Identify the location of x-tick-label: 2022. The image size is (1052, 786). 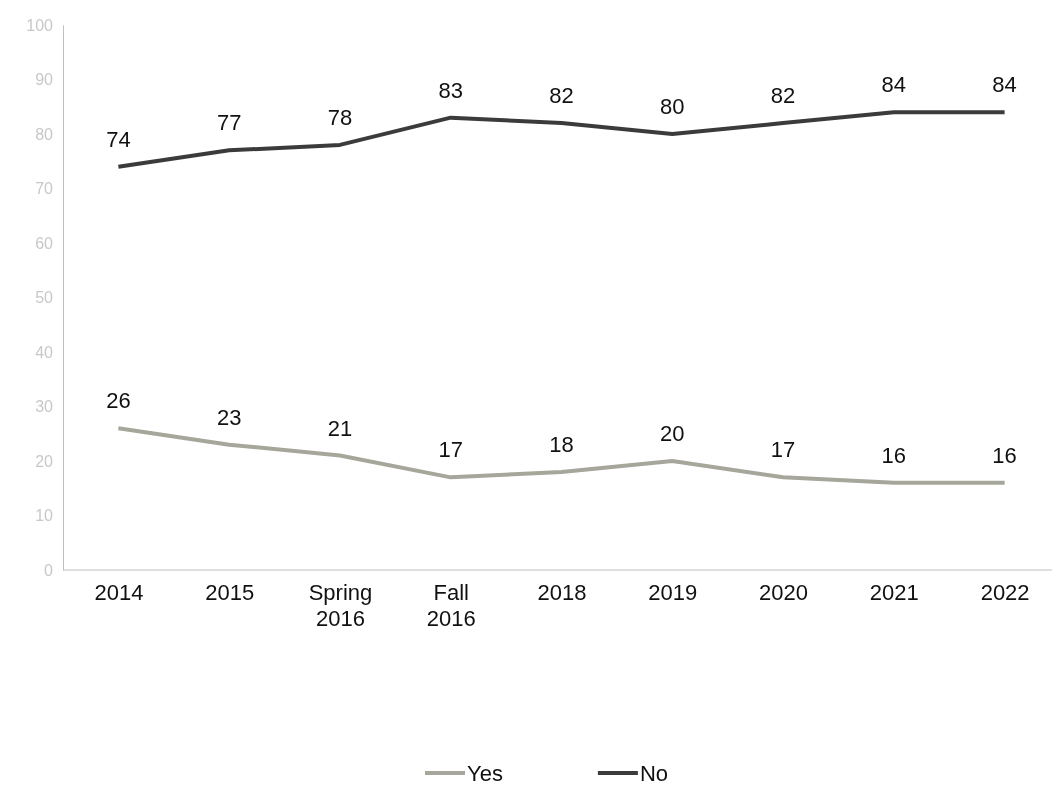
(1005, 592).